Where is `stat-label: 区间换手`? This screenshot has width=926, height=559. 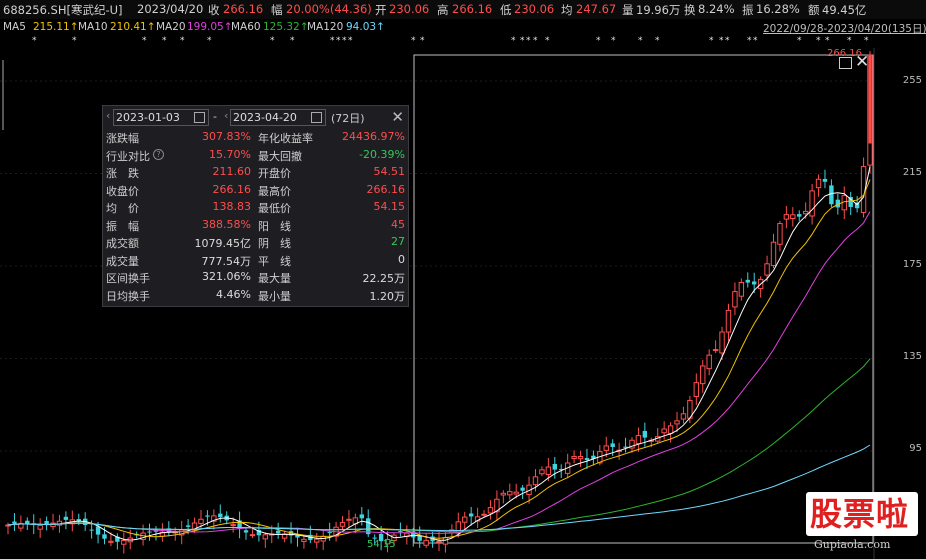
stat-label: 区间换手 is located at coordinates (128, 278).